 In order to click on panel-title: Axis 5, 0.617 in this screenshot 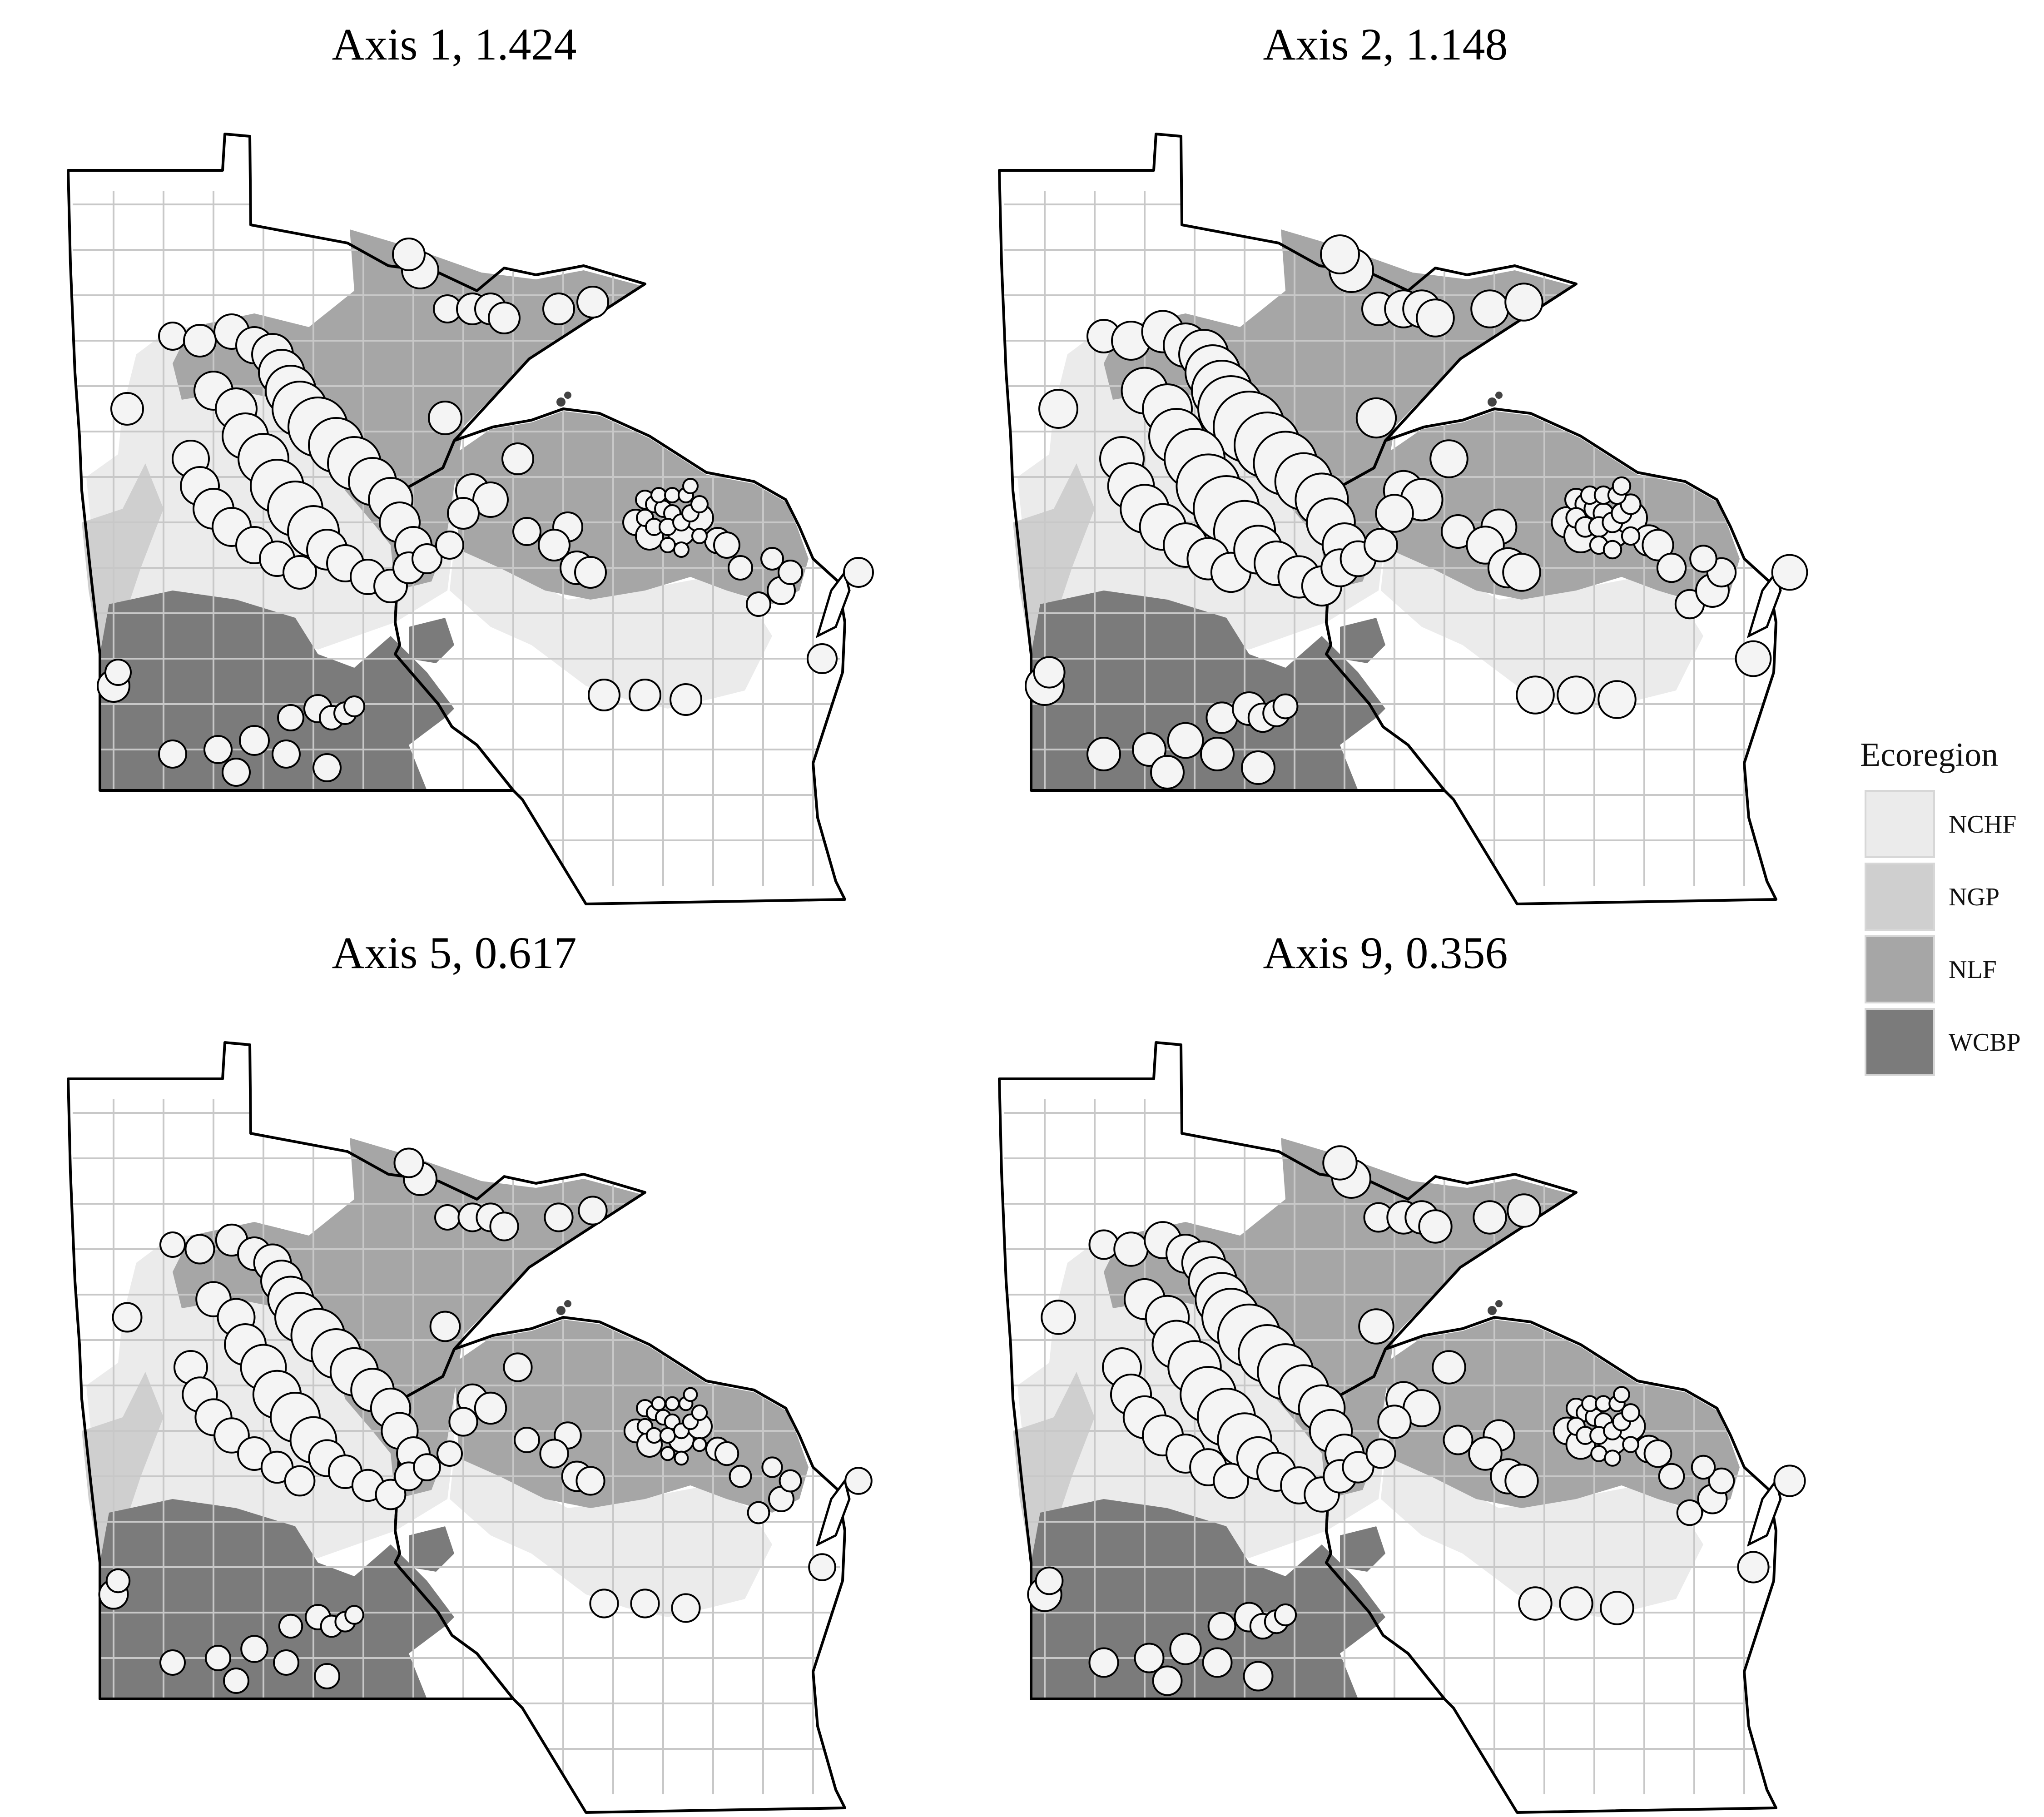, I will do `click(454, 953)`.